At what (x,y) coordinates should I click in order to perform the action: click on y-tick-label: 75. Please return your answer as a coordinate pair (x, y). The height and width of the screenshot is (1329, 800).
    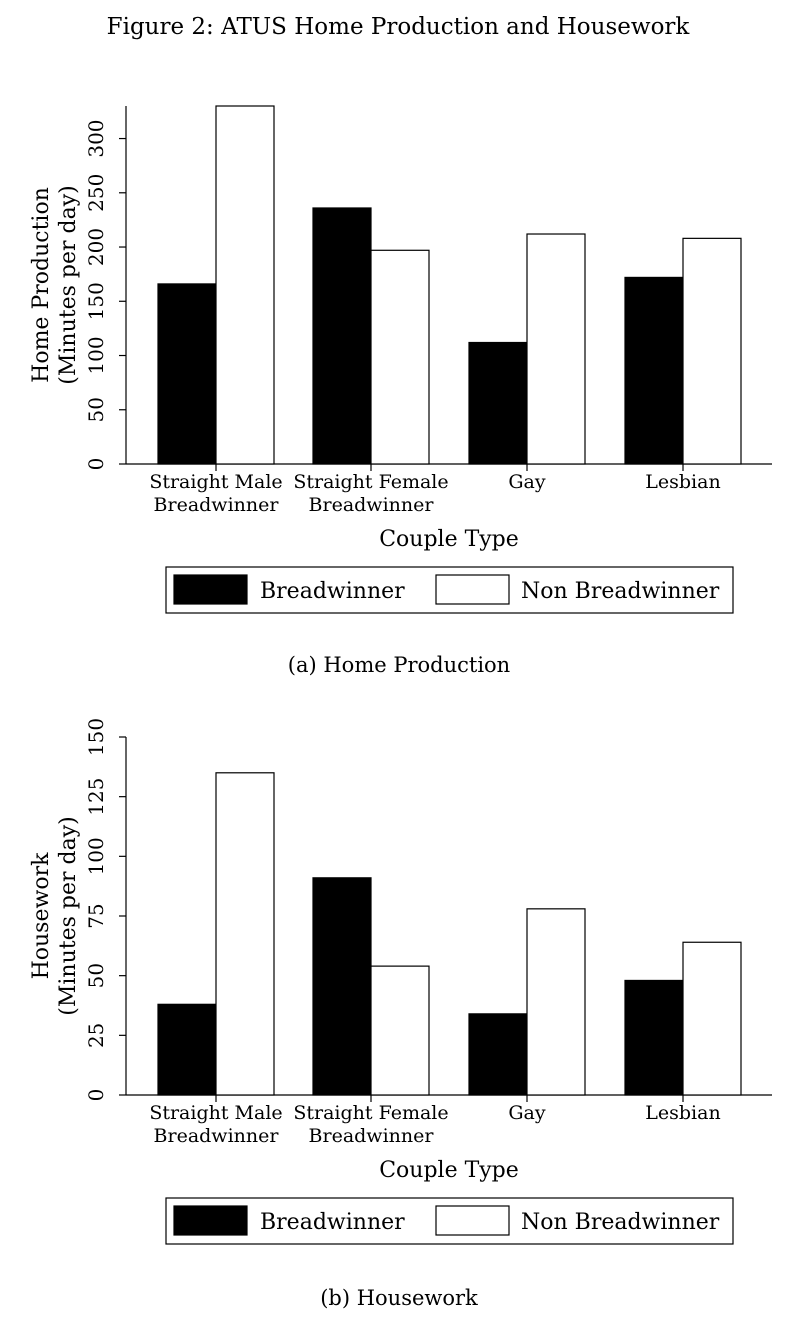
    Looking at the image, I should click on (96, 915).